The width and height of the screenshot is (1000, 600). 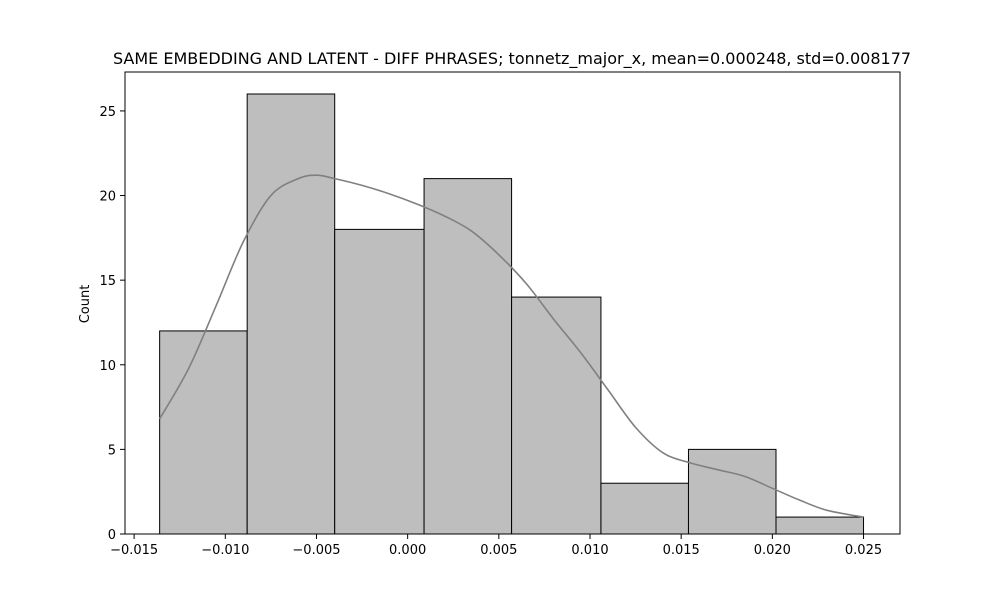 I want to click on y-tick-label-1: 0, so click(x=112, y=535).